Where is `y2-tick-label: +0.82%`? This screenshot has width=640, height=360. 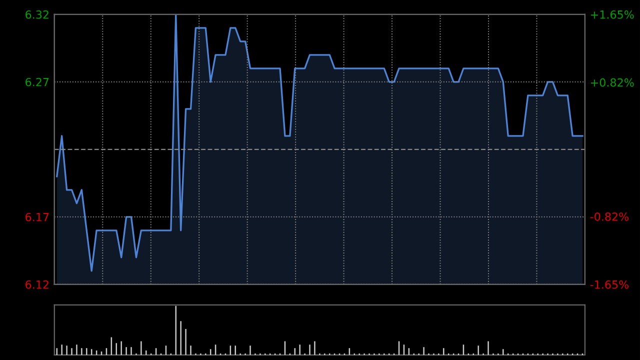
y2-tick-label: +0.82% is located at coordinates (612, 82).